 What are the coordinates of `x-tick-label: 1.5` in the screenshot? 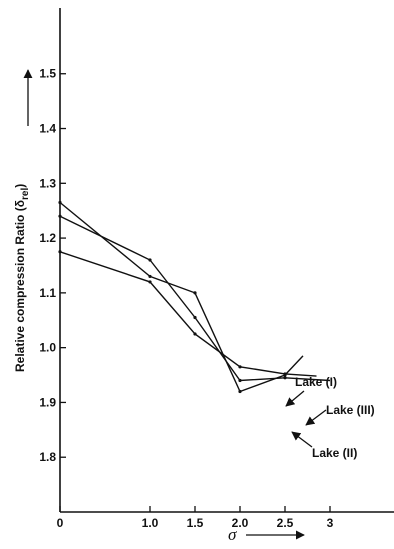 It's located at (195, 523).